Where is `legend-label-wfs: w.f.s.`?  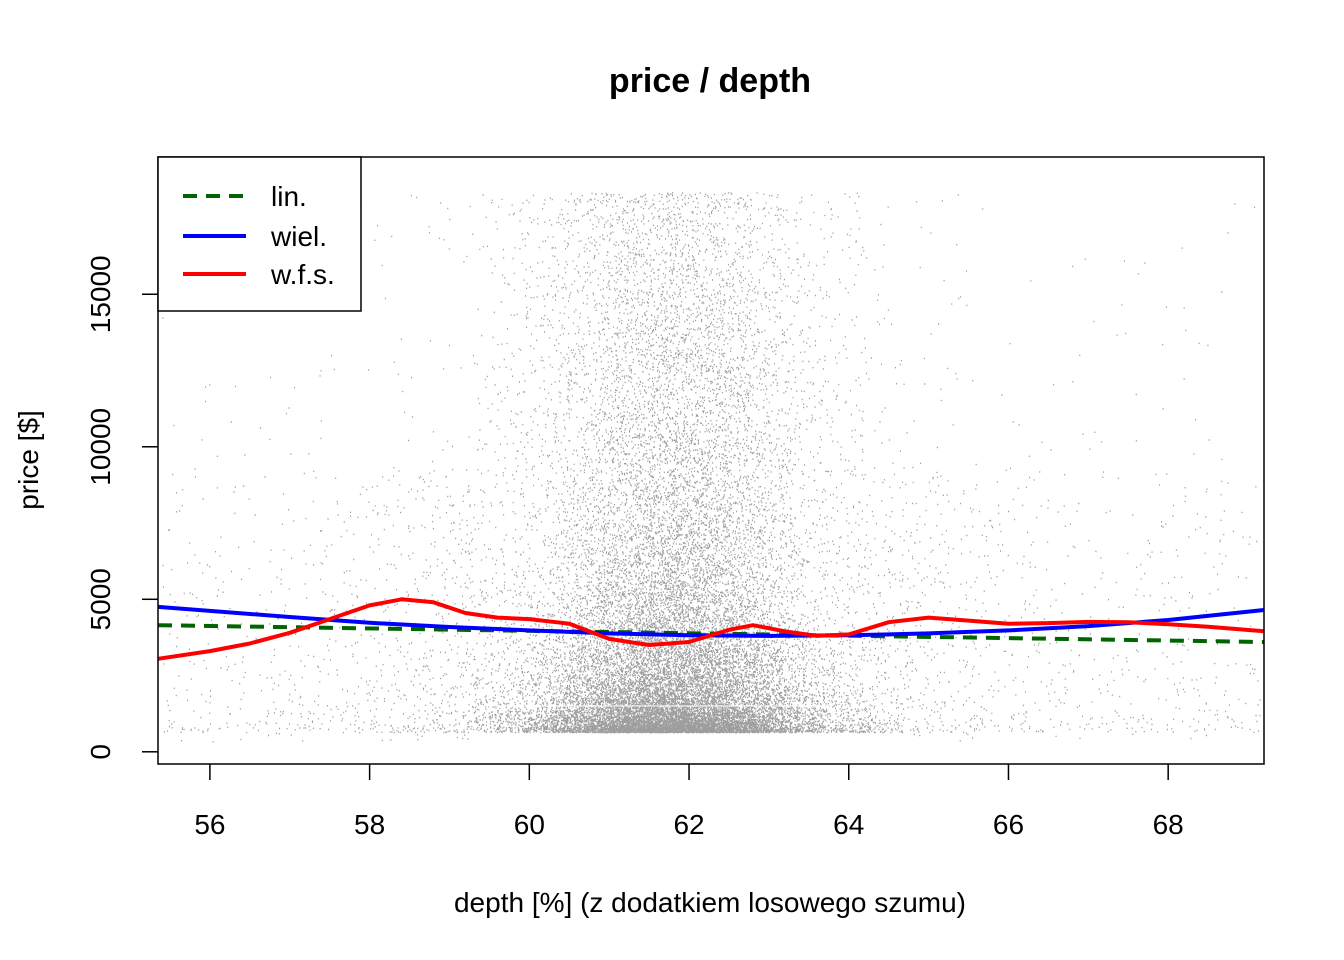 legend-label-wfs: w.f.s. is located at coordinates (302, 274).